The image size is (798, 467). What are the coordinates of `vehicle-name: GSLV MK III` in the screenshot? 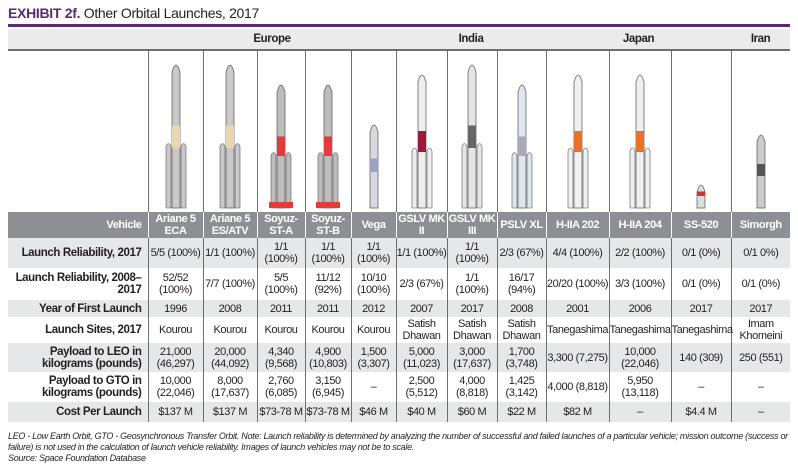 It's located at (472, 225).